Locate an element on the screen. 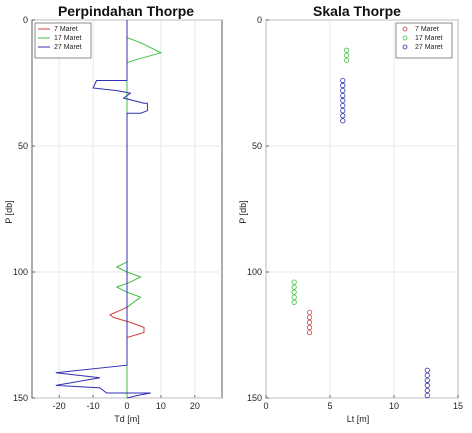 The width and height of the screenshot is (472, 433). legend-box is located at coordinates (424, 40).